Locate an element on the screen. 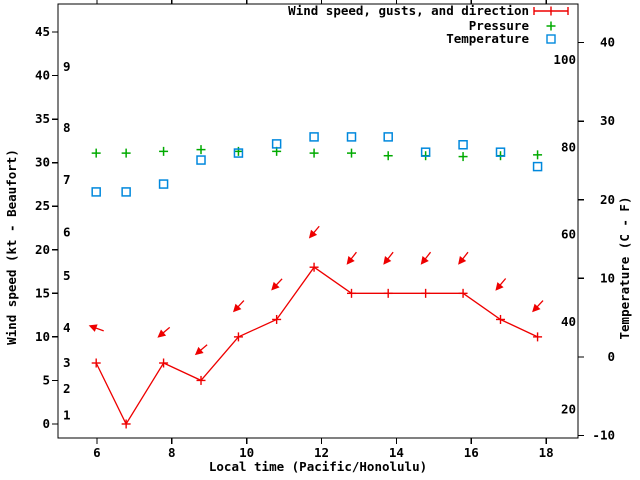  beaufort-scale-label: 1 is located at coordinates (67, 414).